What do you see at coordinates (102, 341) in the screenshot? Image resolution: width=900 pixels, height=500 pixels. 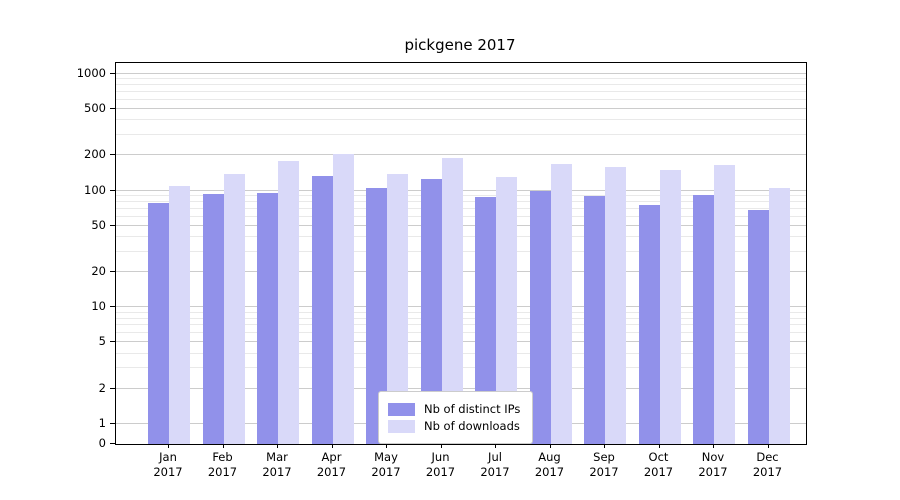 I see `y-tick-label: 5` at bounding box center [102, 341].